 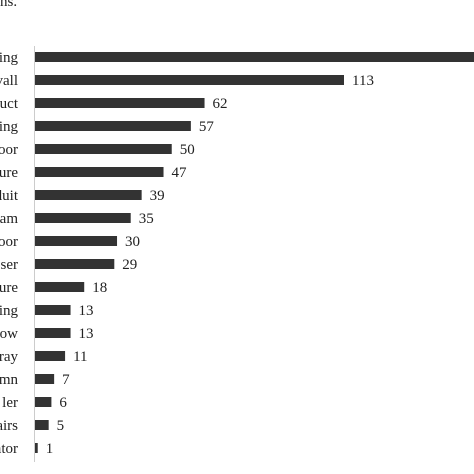 I want to click on value-label: 11, so click(x=80, y=357).